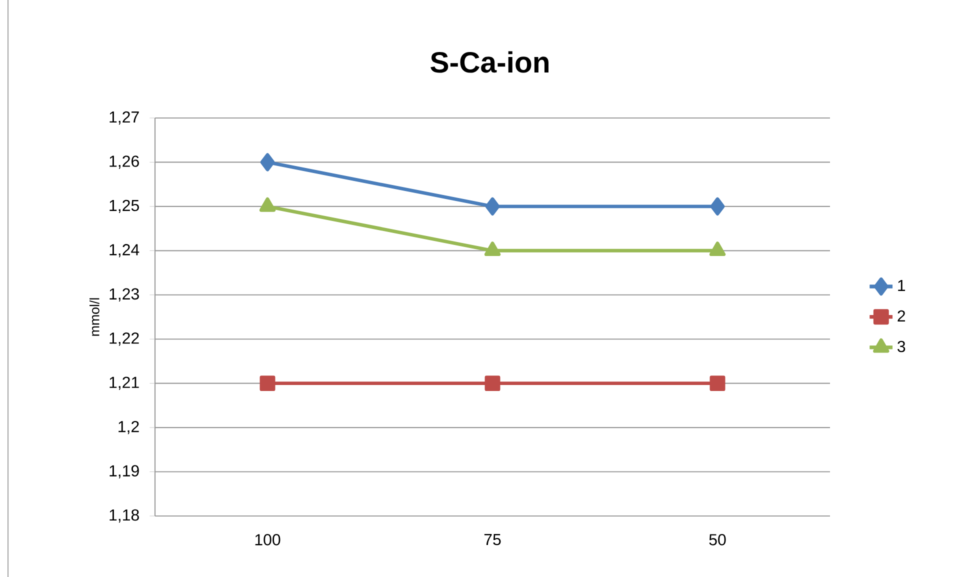  I want to click on x-tick-label: 100, so click(267, 540).